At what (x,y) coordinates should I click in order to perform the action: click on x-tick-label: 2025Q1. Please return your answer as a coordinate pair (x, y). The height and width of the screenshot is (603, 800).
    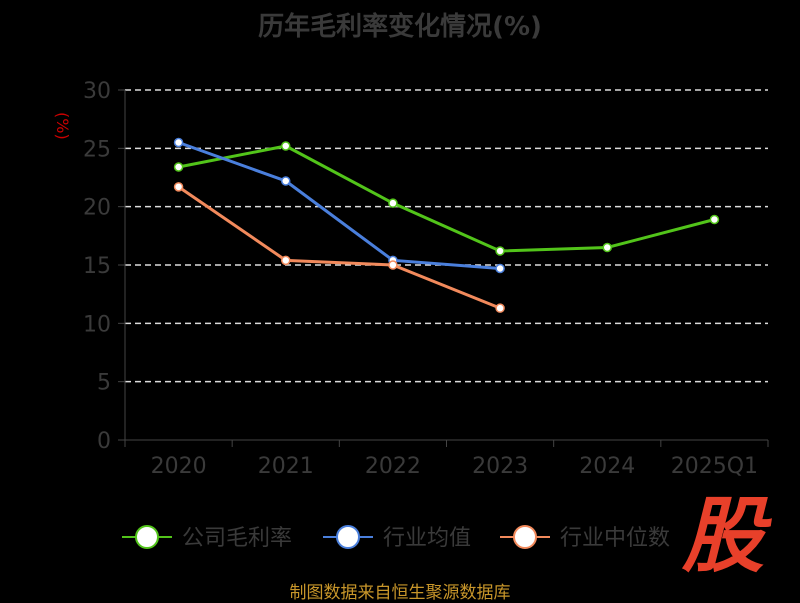
    Looking at the image, I should click on (714, 466).